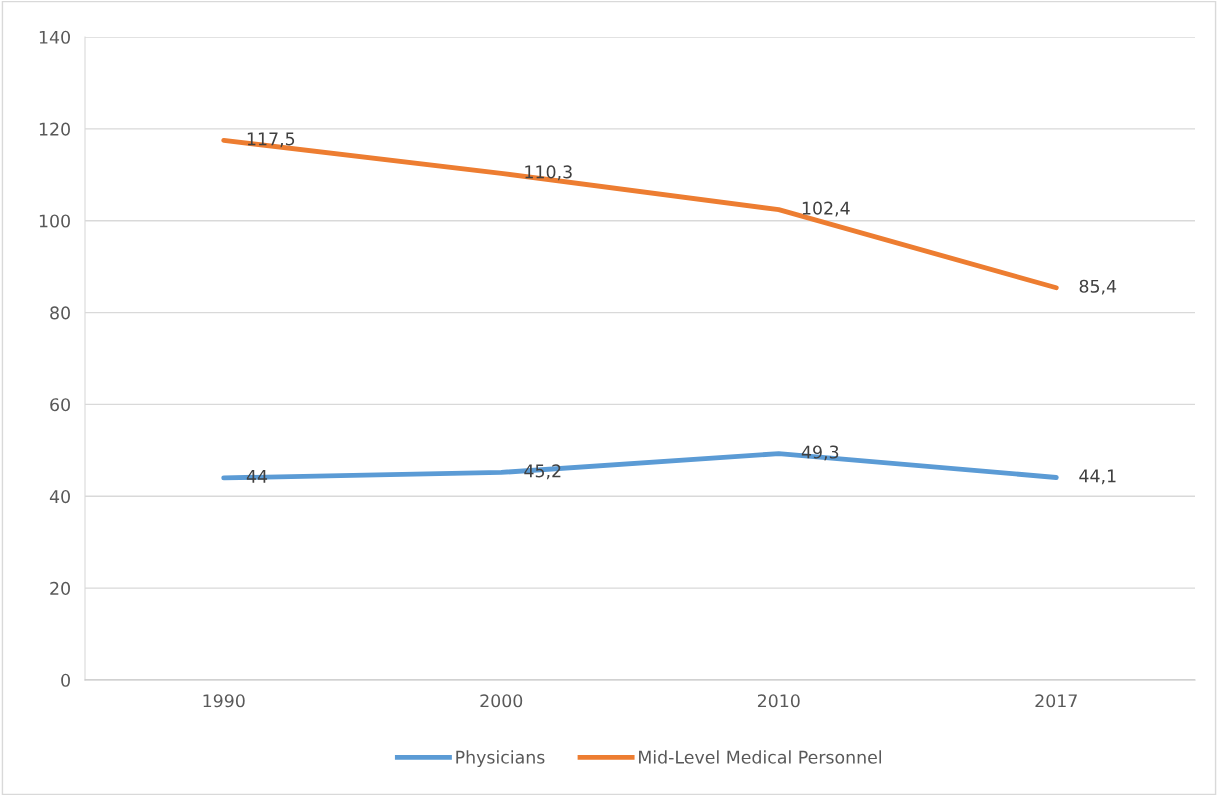 Image resolution: width=1218 pixels, height=796 pixels. Describe the element at coordinates (500, 759) in the screenshot. I see `legend-label: Physicians` at that location.